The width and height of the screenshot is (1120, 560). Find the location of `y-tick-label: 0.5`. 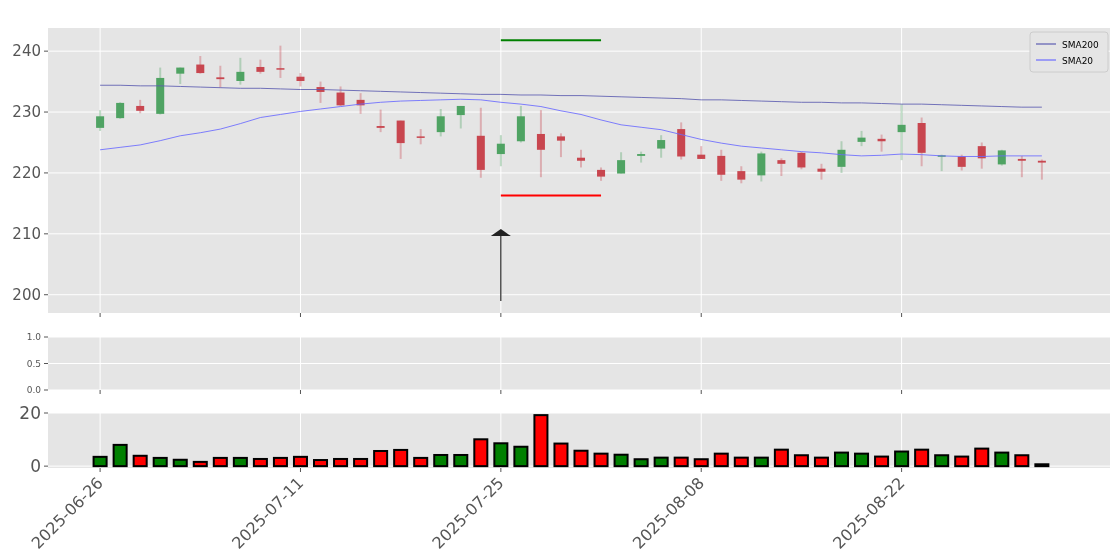

y-tick-label: 0.5 is located at coordinates (33, 363).